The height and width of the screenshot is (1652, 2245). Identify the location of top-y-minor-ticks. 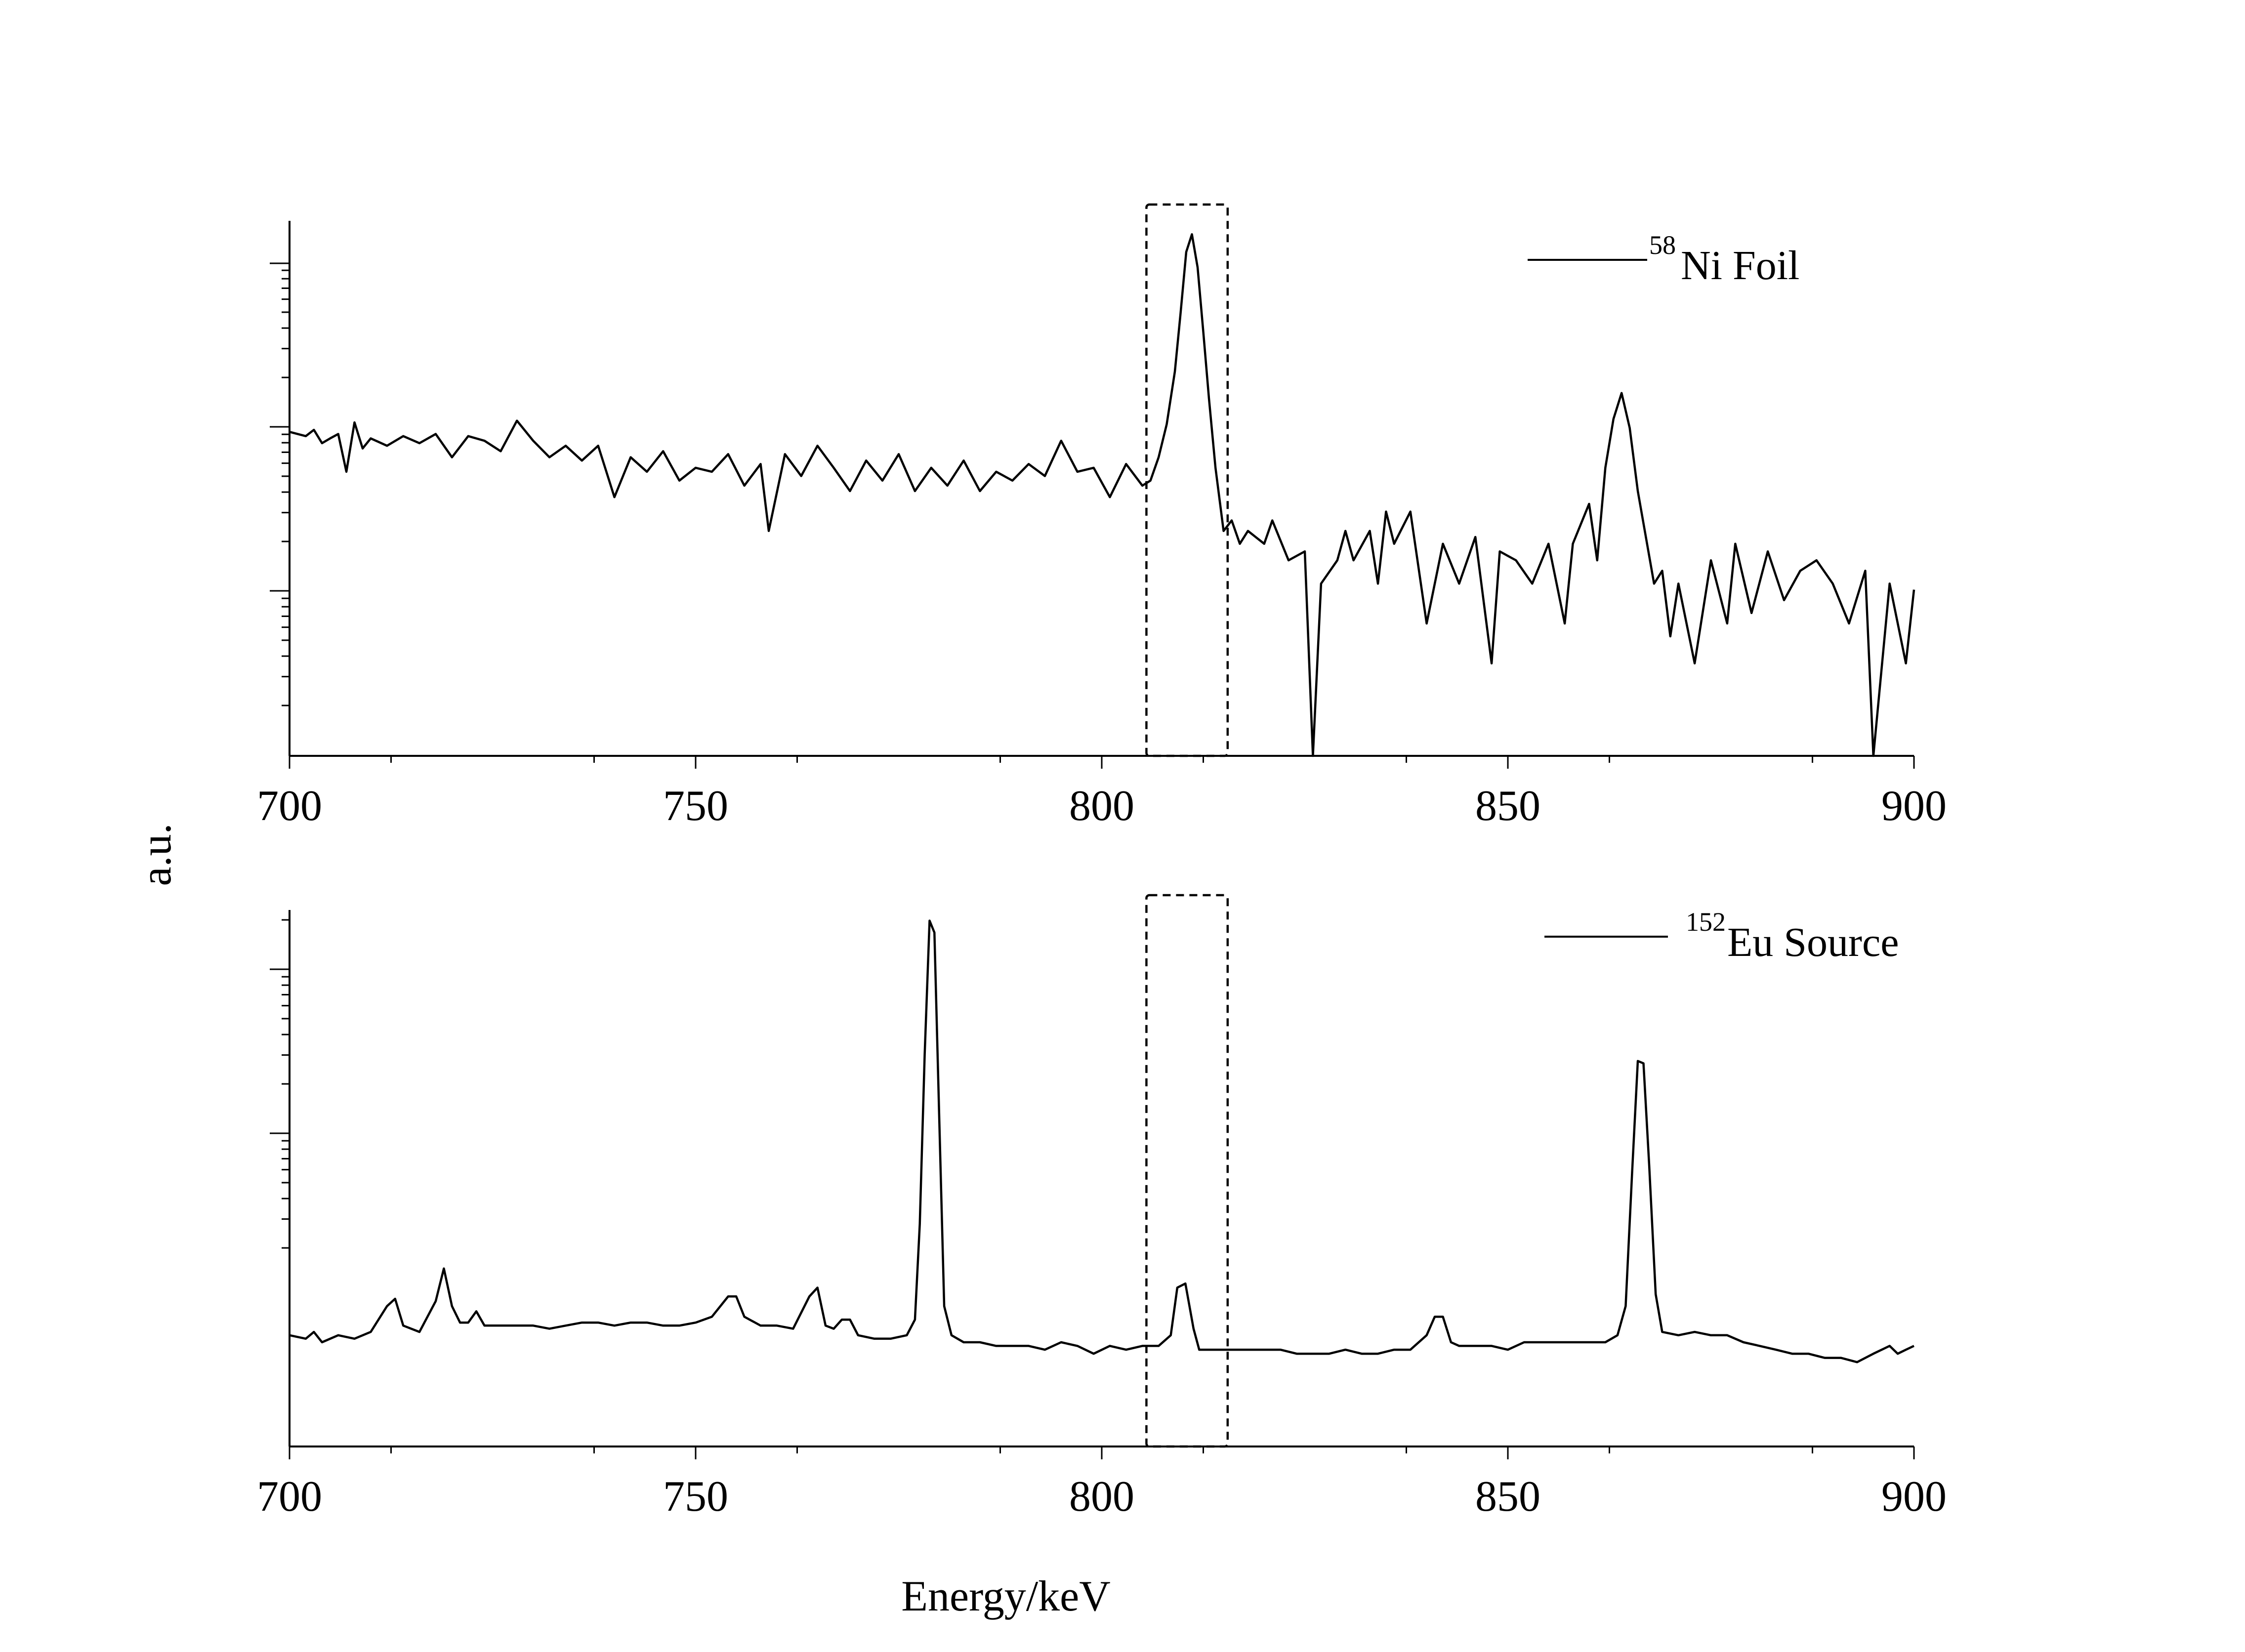
(280, 484).